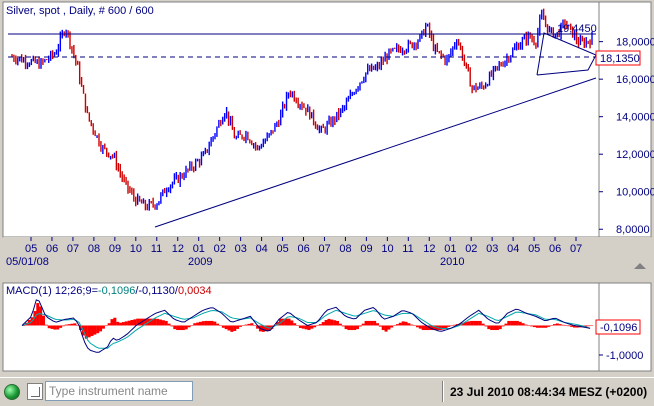  What do you see at coordinates (618, 327) in the screenshot?
I see `macd-last-box` at bounding box center [618, 327].